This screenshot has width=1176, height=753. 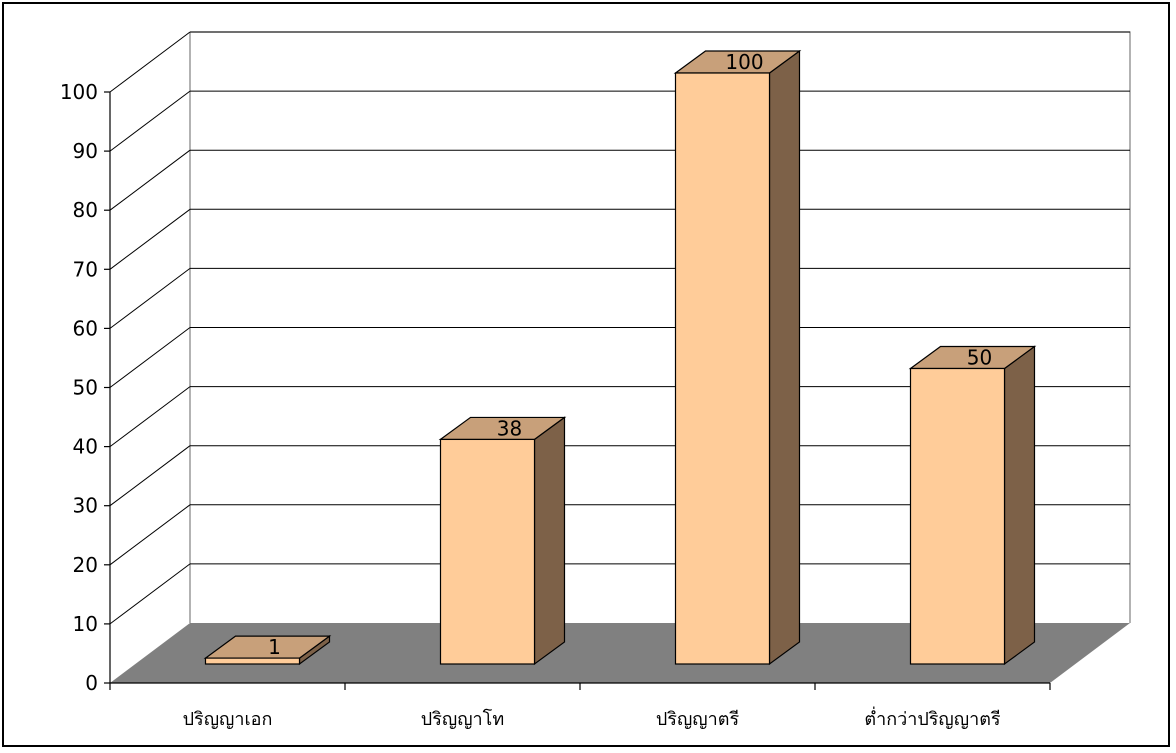 What do you see at coordinates (274, 647) in the screenshot?
I see `data-label: 1` at bounding box center [274, 647].